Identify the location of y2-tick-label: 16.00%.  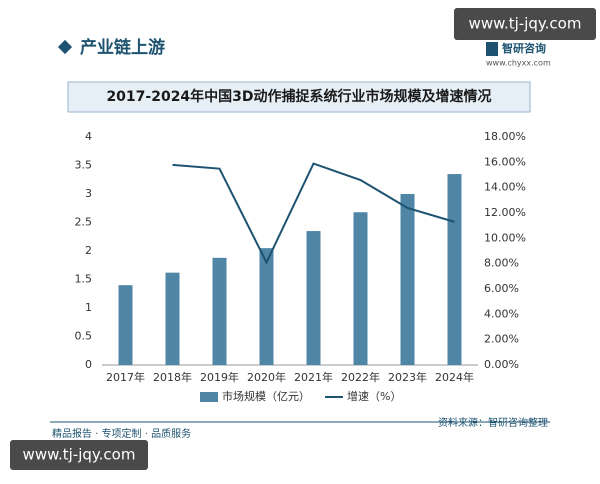
(505, 161).